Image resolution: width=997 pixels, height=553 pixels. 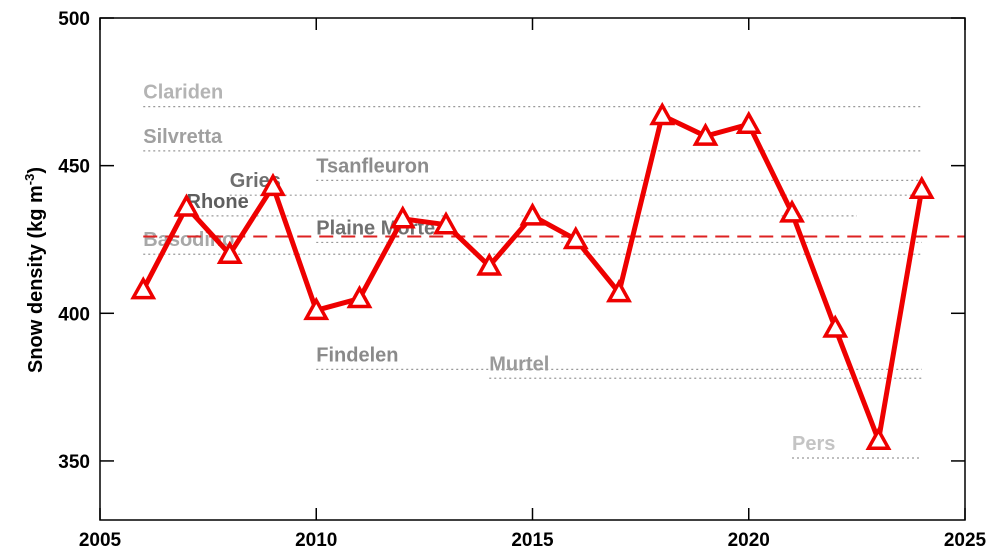 I want to click on x-tick-label: 2025, so click(x=965, y=540).